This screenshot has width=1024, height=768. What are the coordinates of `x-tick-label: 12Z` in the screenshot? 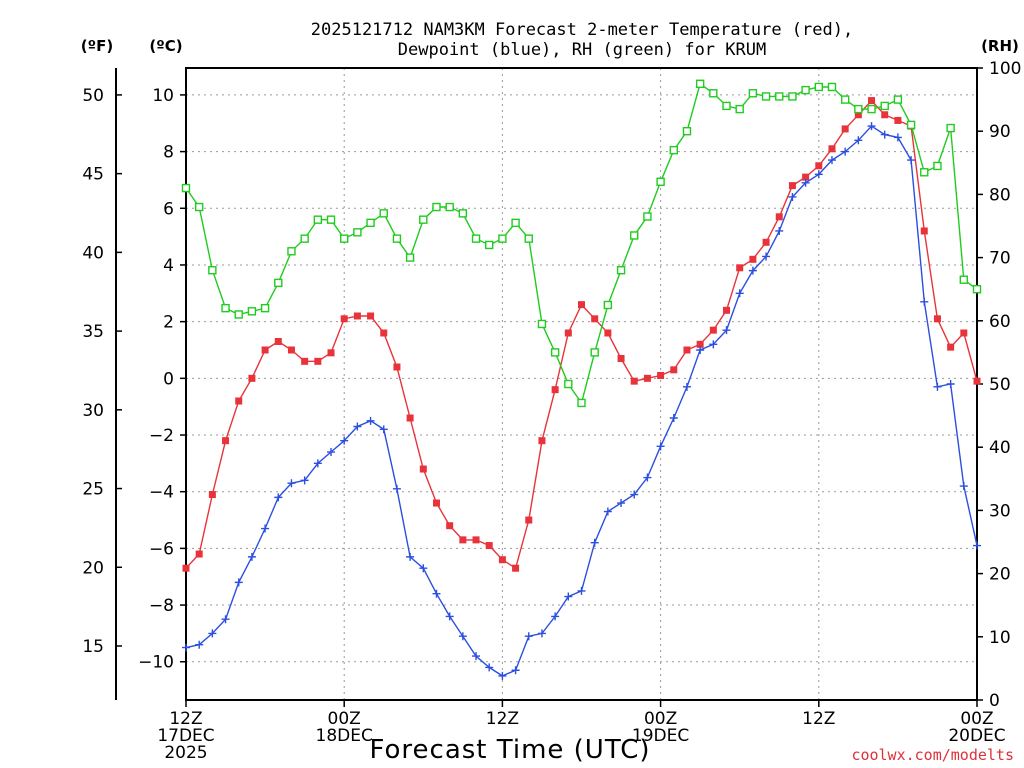 It's located at (818, 719).